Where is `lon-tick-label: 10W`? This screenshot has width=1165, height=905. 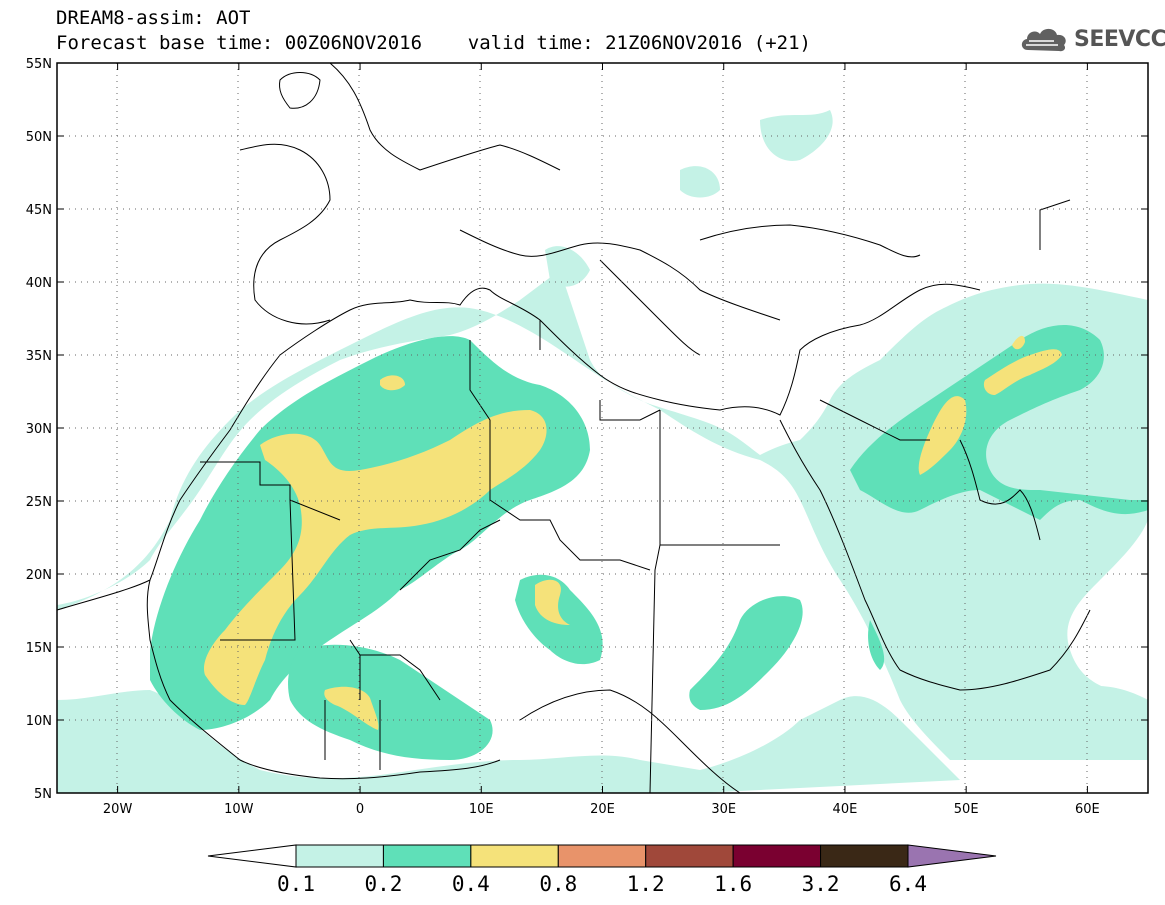 lon-tick-label: 10W is located at coordinates (239, 809).